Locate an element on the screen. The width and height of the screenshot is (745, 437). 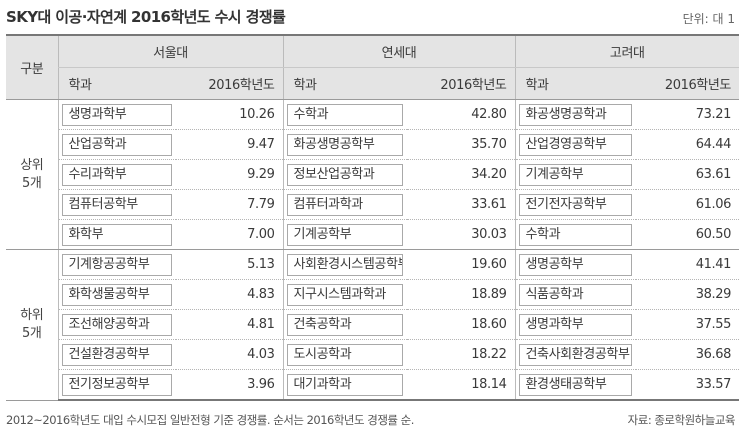
score-cell-yonsei: 18.22 is located at coordinates (461, 354).